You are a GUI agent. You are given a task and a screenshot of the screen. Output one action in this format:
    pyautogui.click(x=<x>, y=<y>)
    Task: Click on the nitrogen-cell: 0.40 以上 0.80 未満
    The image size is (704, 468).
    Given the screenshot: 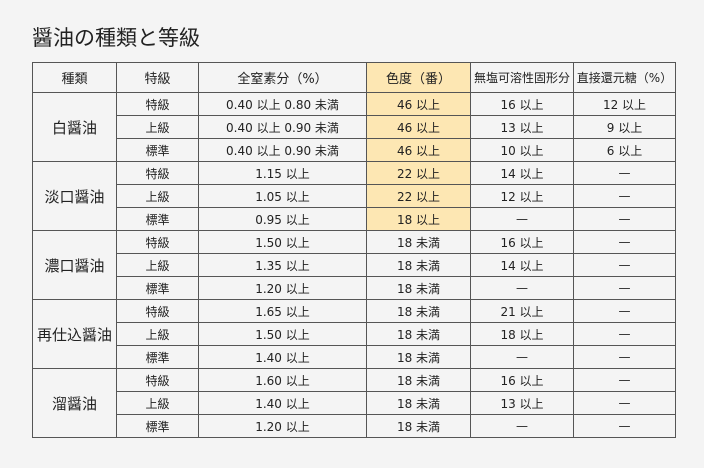 What is the action you would take?
    pyautogui.click(x=282, y=104)
    